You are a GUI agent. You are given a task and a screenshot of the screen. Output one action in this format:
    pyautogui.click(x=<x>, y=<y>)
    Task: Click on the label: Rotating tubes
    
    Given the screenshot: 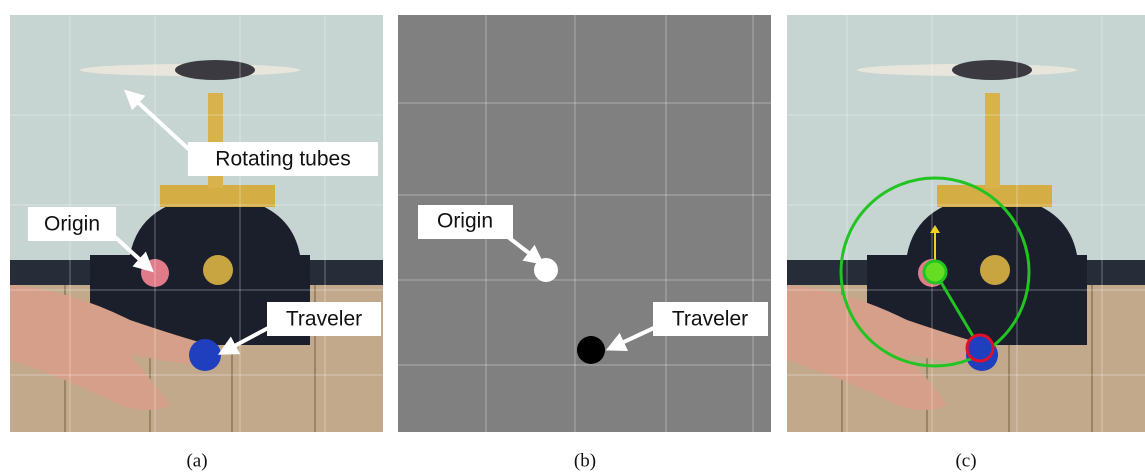 What is the action you would take?
    pyautogui.click(x=282, y=159)
    